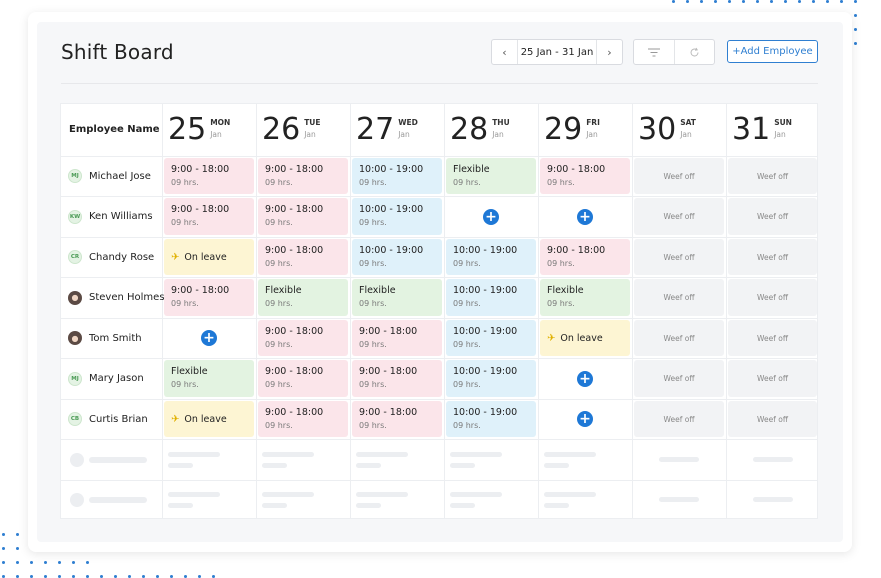 This screenshot has height=578, width=881. What do you see at coordinates (667, 132) in the screenshot?
I see `day-header: 30 SAT Jan` at bounding box center [667, 132].